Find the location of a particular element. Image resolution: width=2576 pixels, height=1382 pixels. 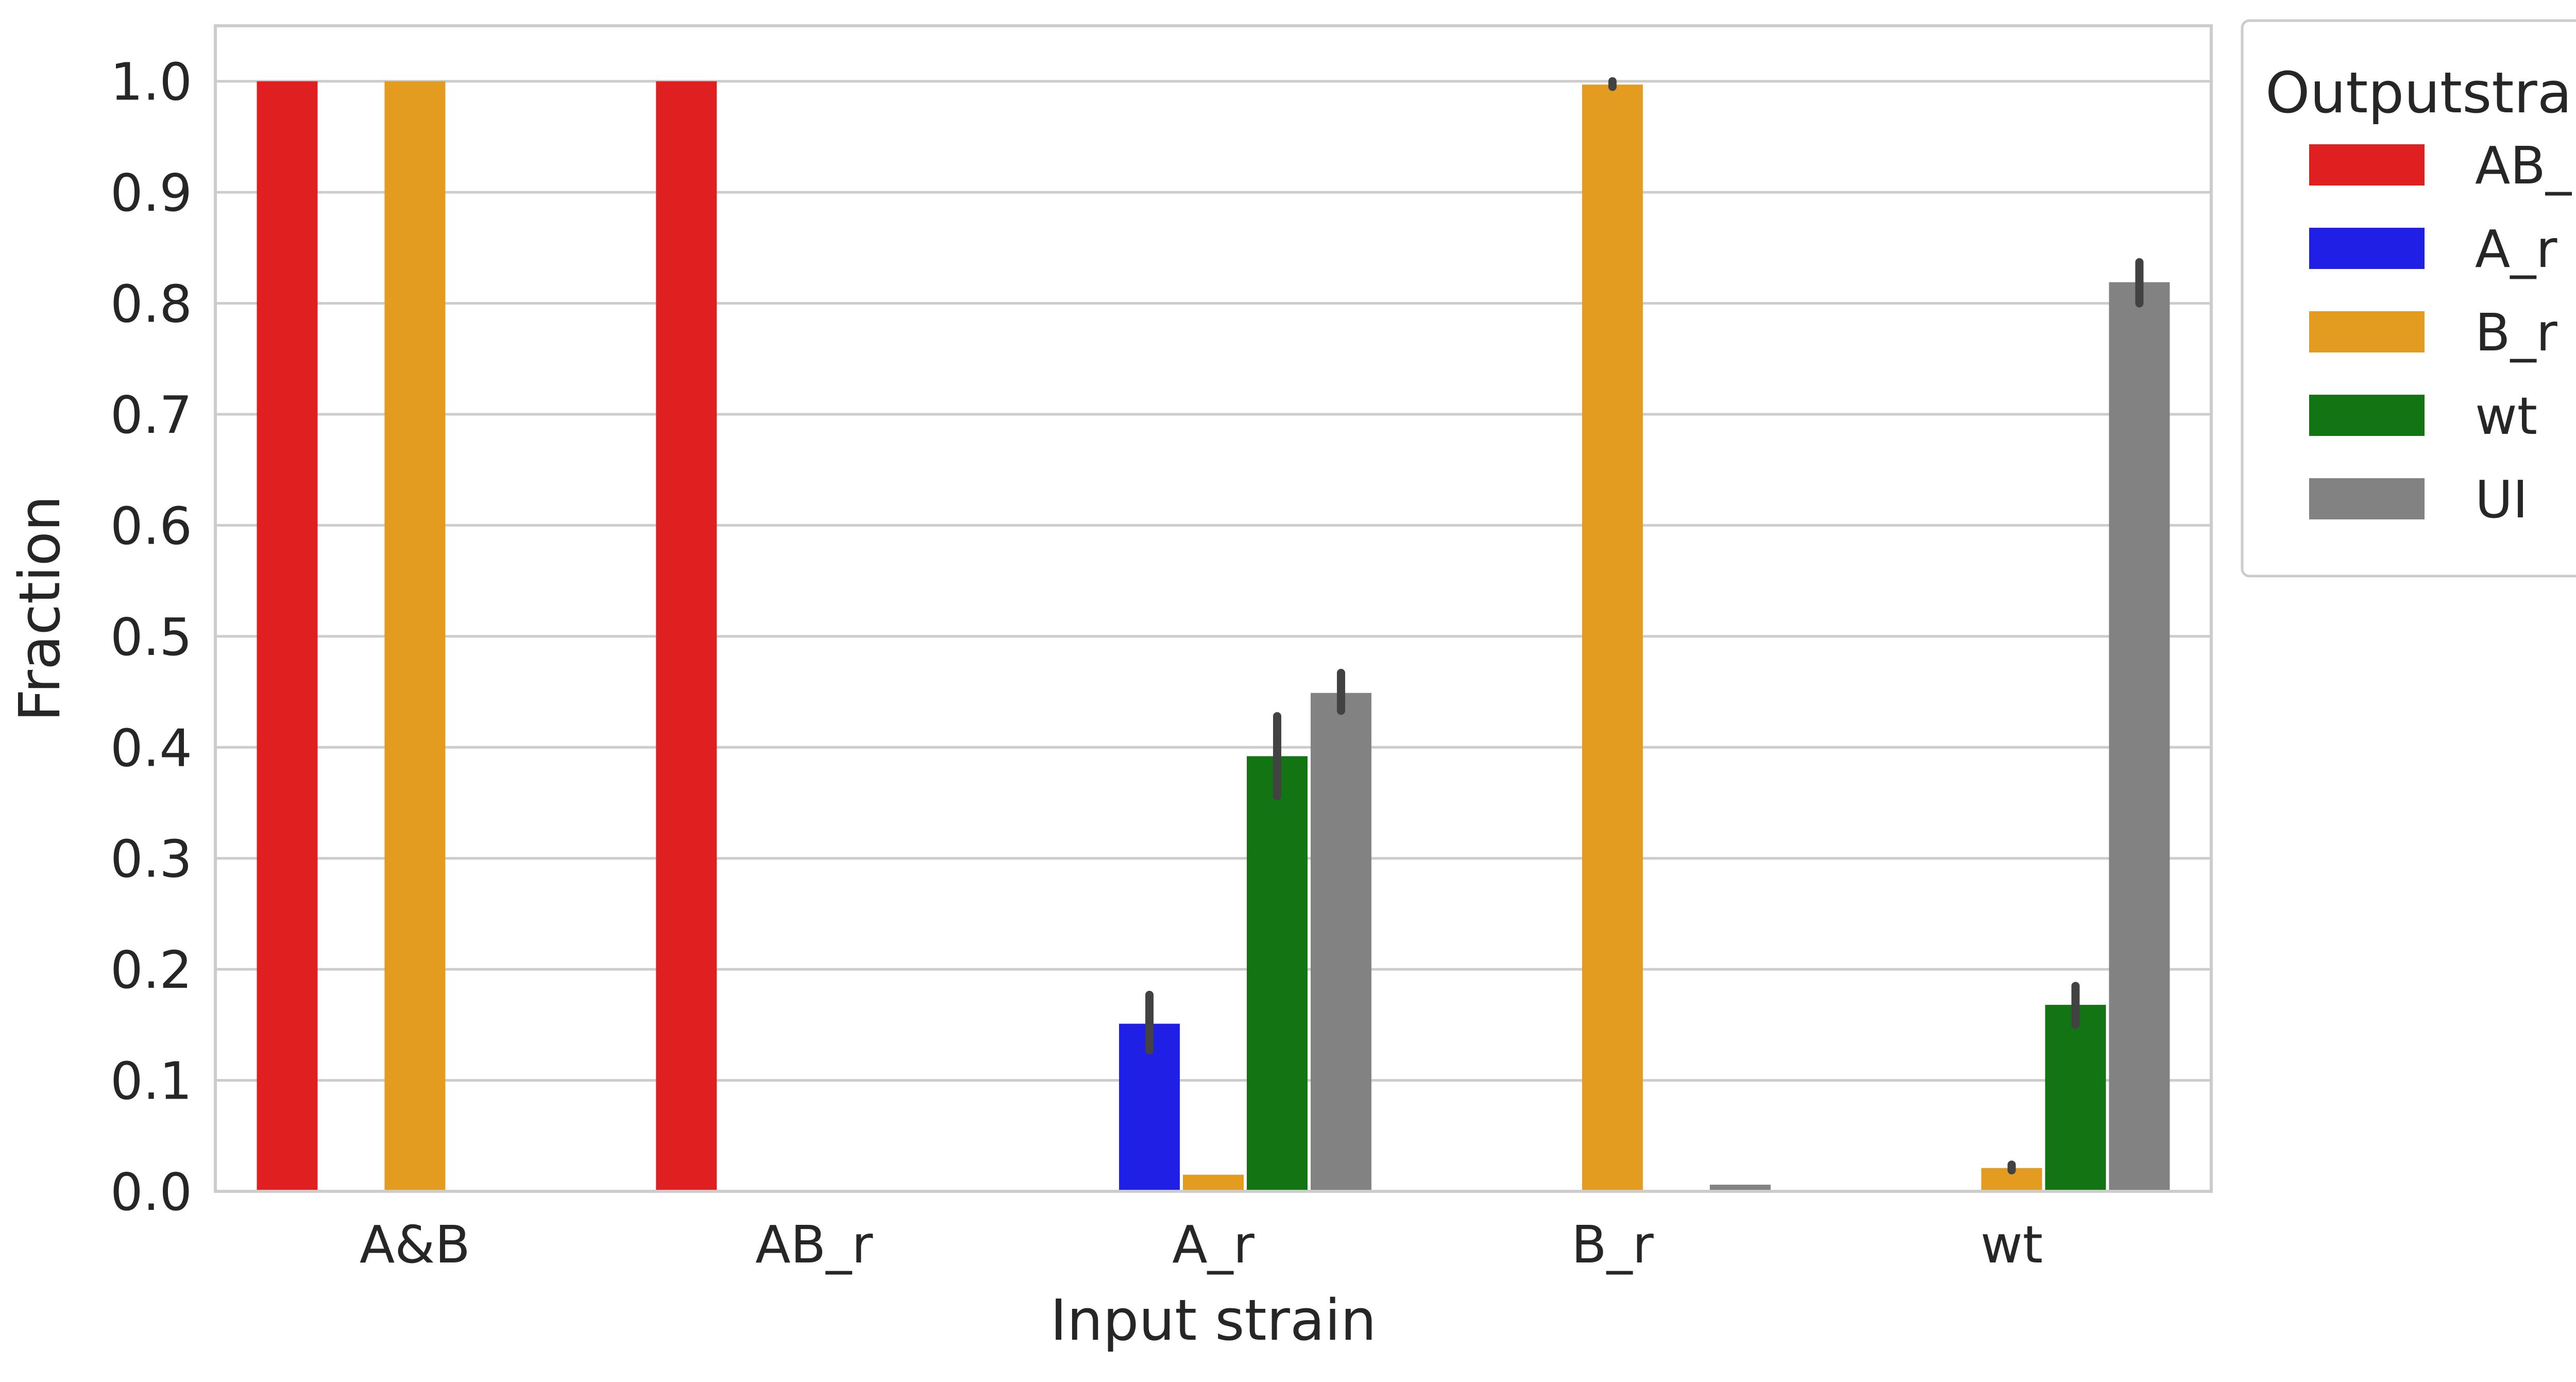

x-tick-label: B_r is located at coordinates (1612, 1245).